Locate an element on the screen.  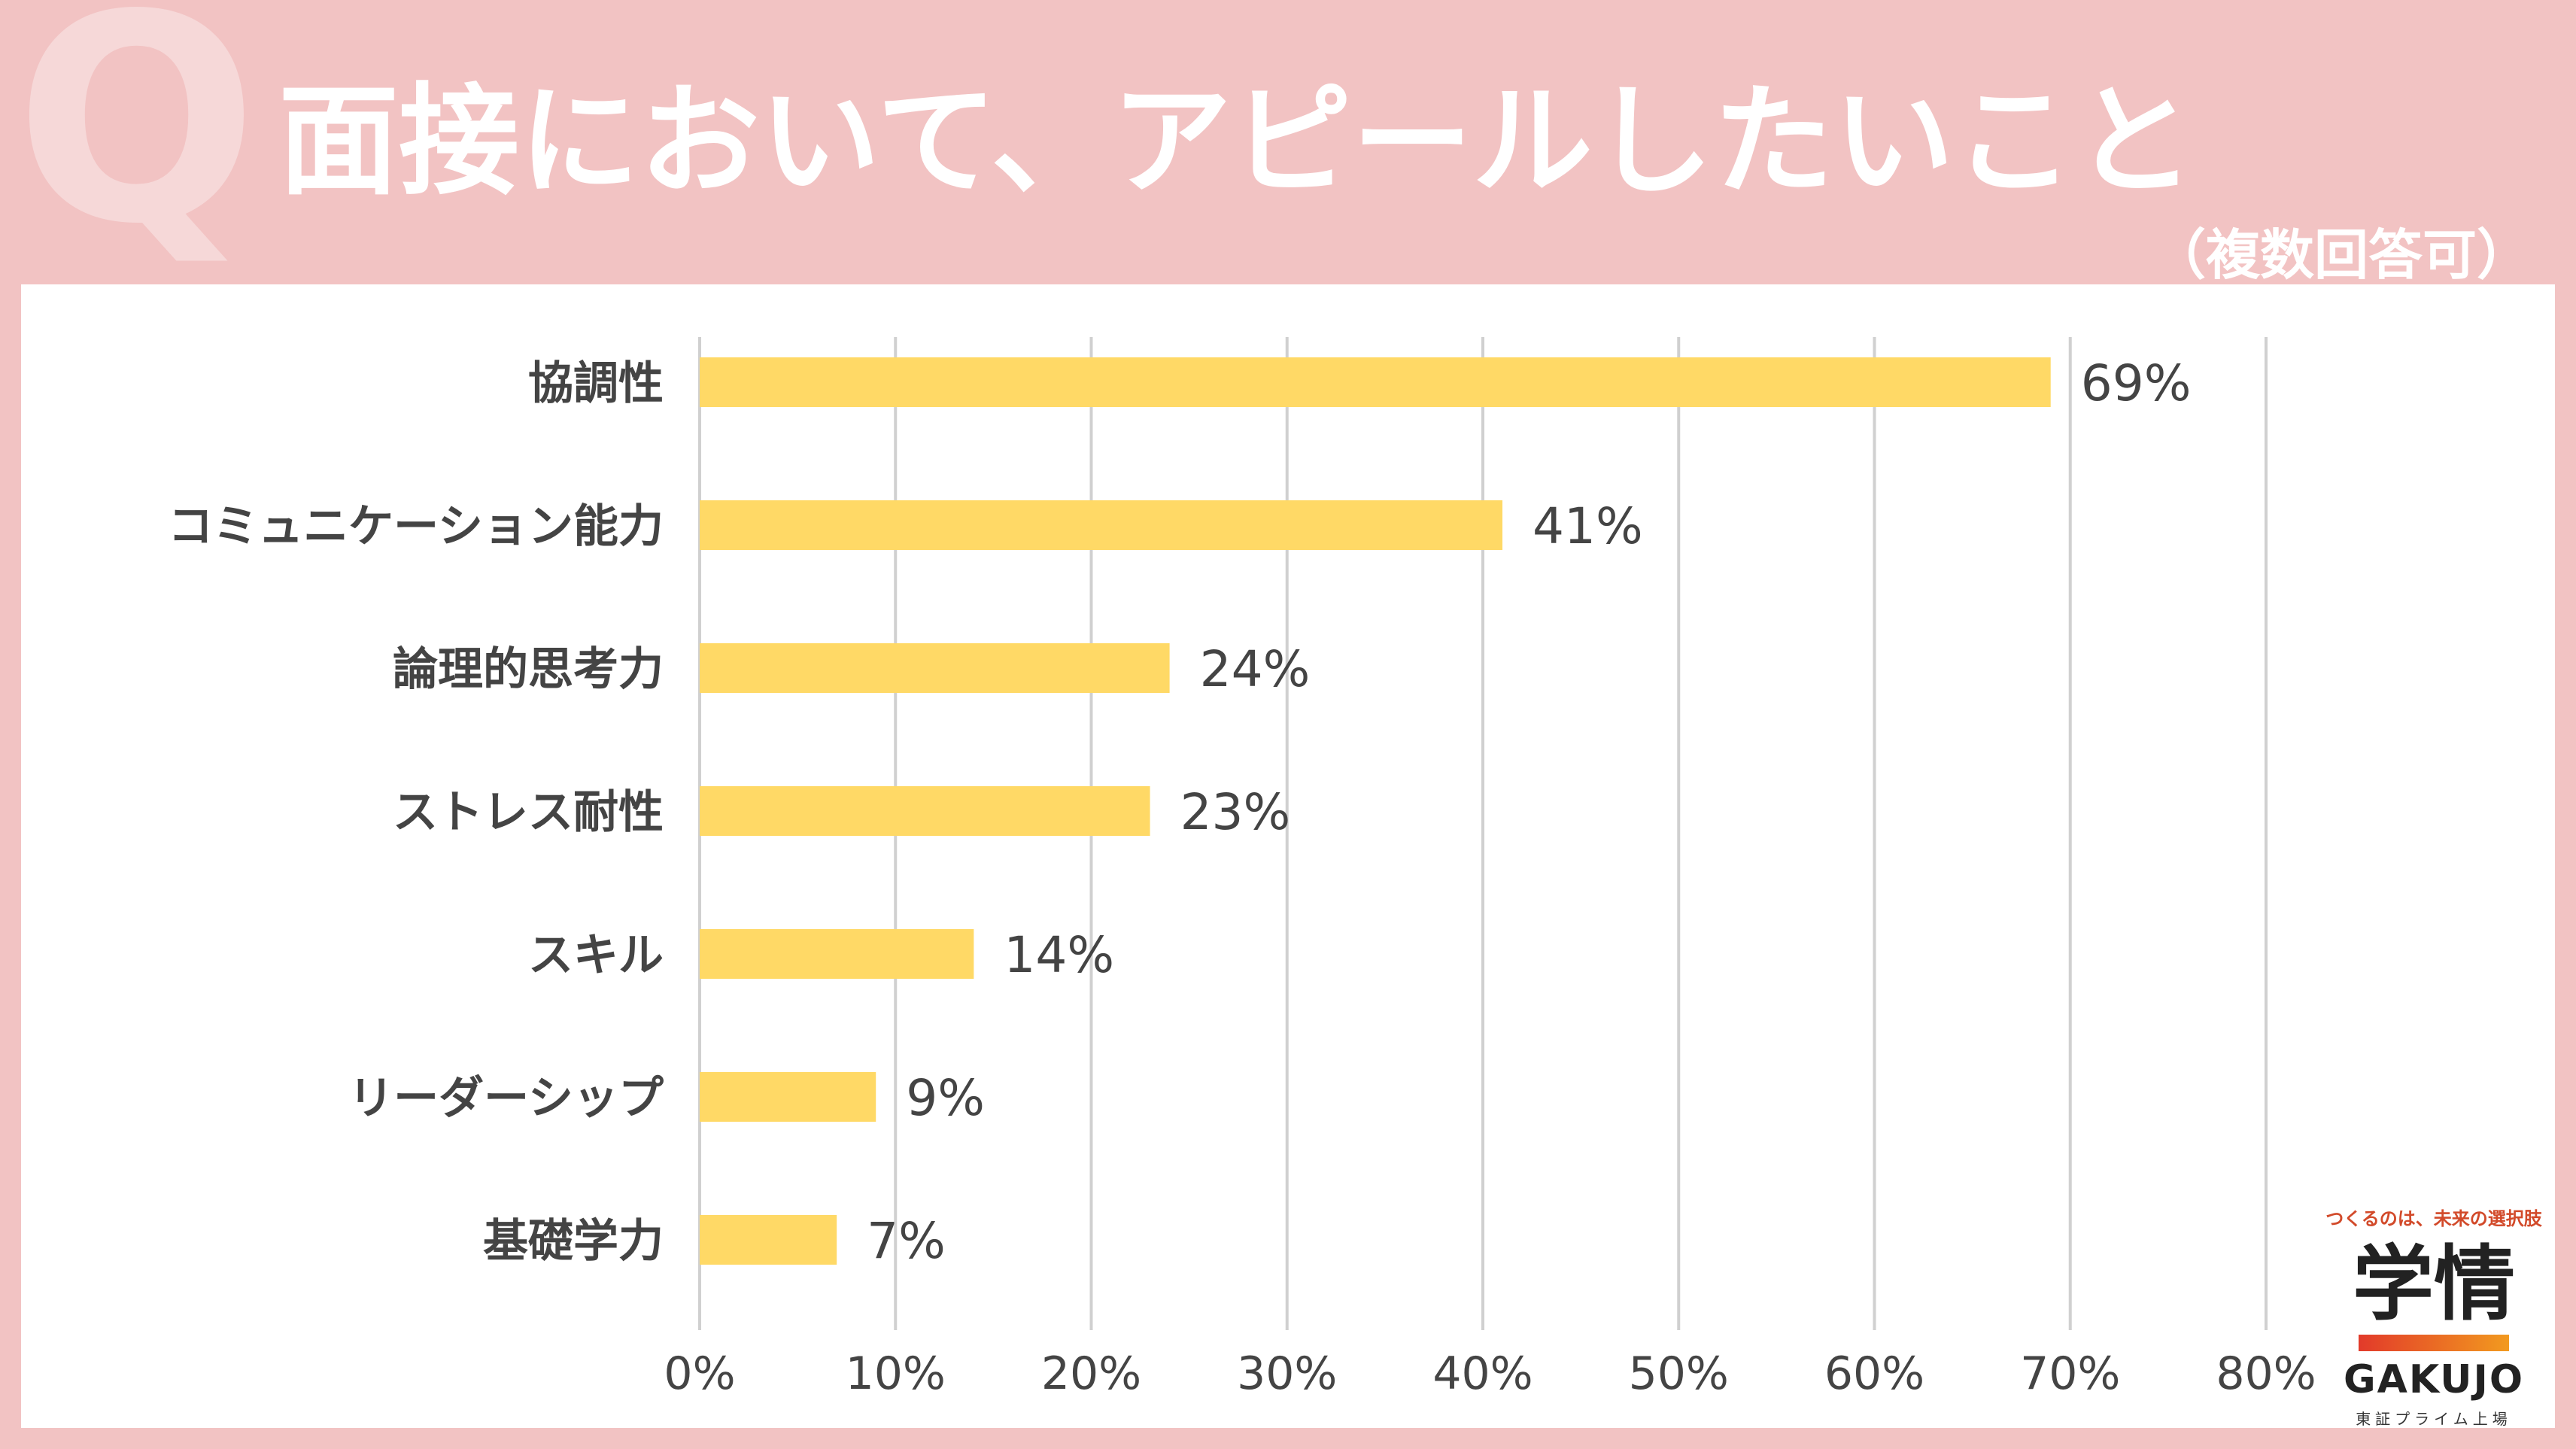
gakujo-logo: つくるのは、未来の選択肢 学情 GAKUJO 東証プライム上場 is located at coordinates (2434, 1317).